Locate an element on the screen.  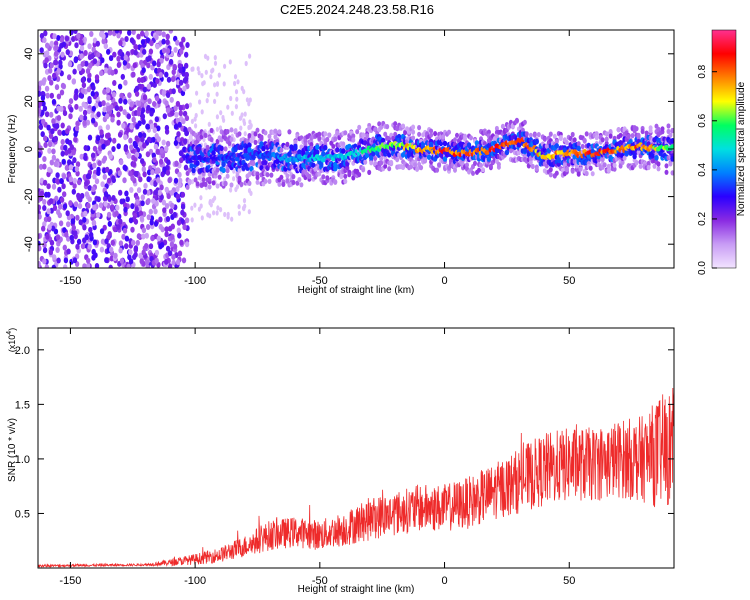
y-tick-label: -20 is located at coordinates (29, 197).